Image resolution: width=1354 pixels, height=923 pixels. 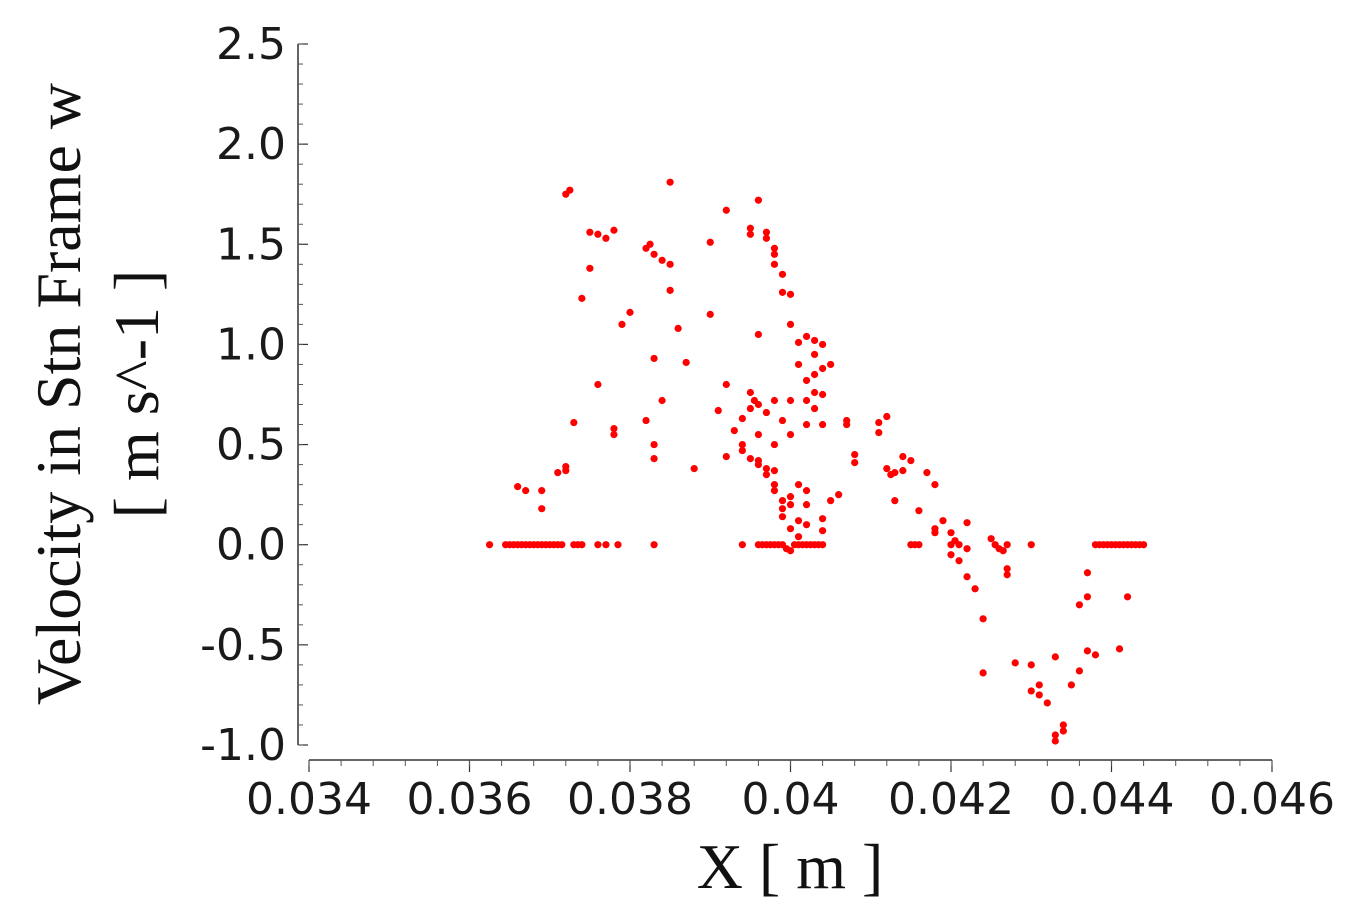 What do you see at coordinates (251, 244) in the screenshot?
I see `y-tick-label: 1.5` at bounding box center [251, 244].